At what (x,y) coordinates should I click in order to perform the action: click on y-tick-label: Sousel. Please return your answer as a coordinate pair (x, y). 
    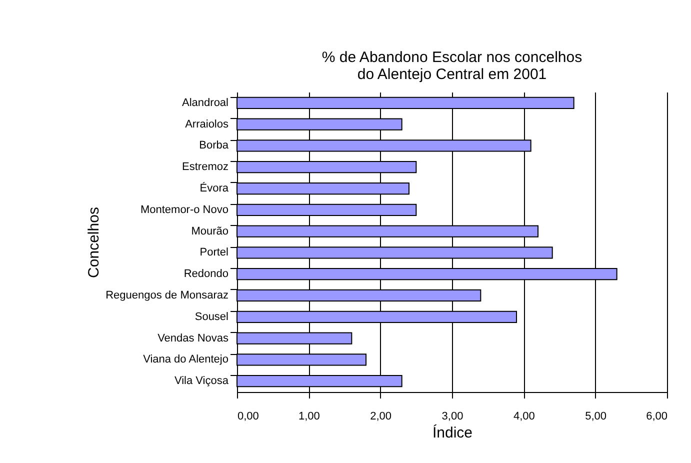
    Looking at the image, I should click on (211, 316).